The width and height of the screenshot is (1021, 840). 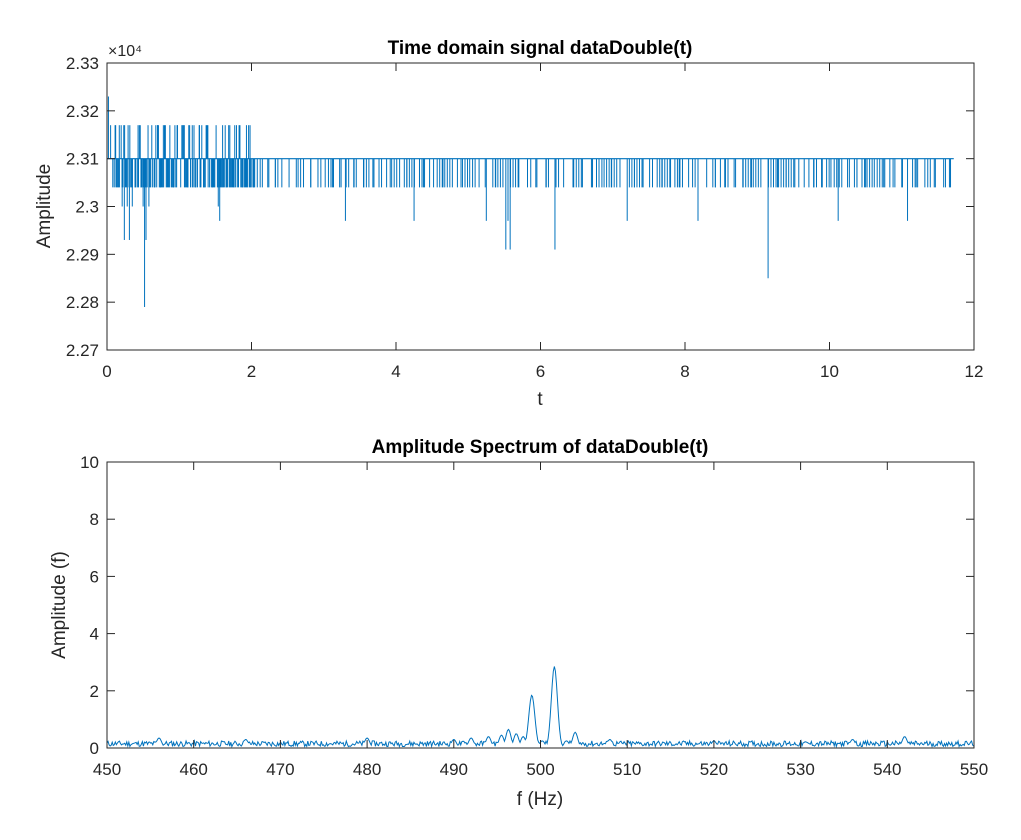 What do you see at coordinates (82, 350) in the screenshot?
I see `y-tick-label: 2.27` at bounding box center [82, 350].